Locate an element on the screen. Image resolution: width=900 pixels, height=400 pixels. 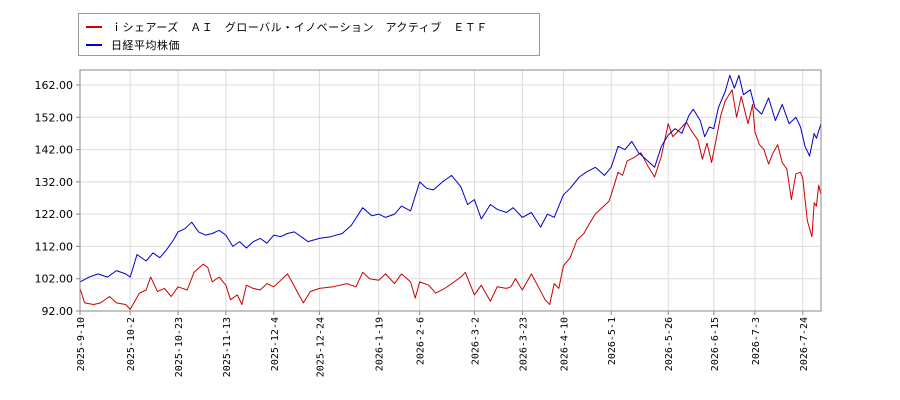
x-tick-label: 2026-7-24 is located at coordinates (804, 344).